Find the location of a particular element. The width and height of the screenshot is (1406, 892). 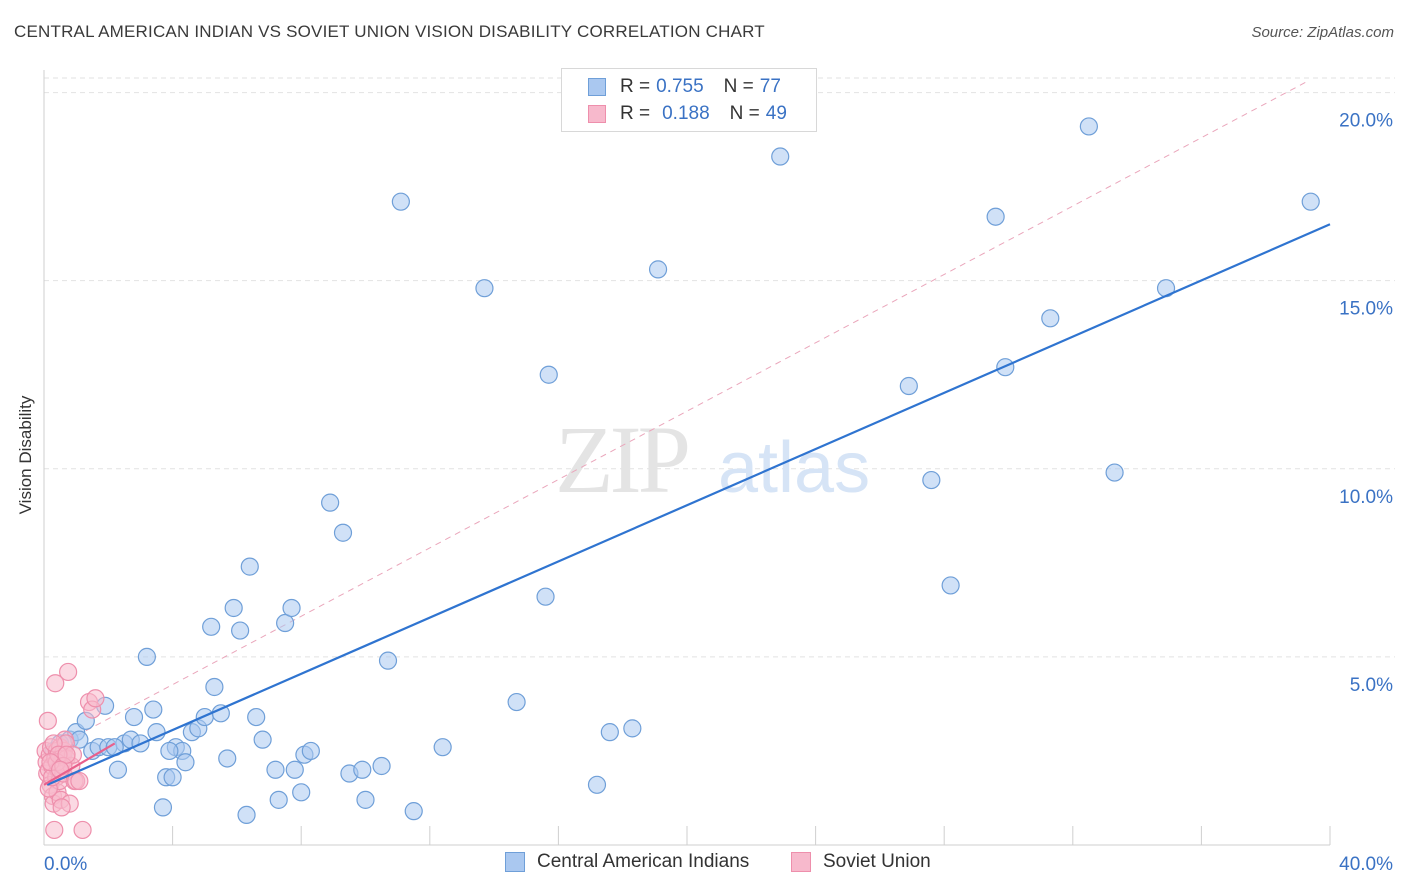

bottom-legend-central-american-indians: Central American Indians is located at coordinates (627, 862).